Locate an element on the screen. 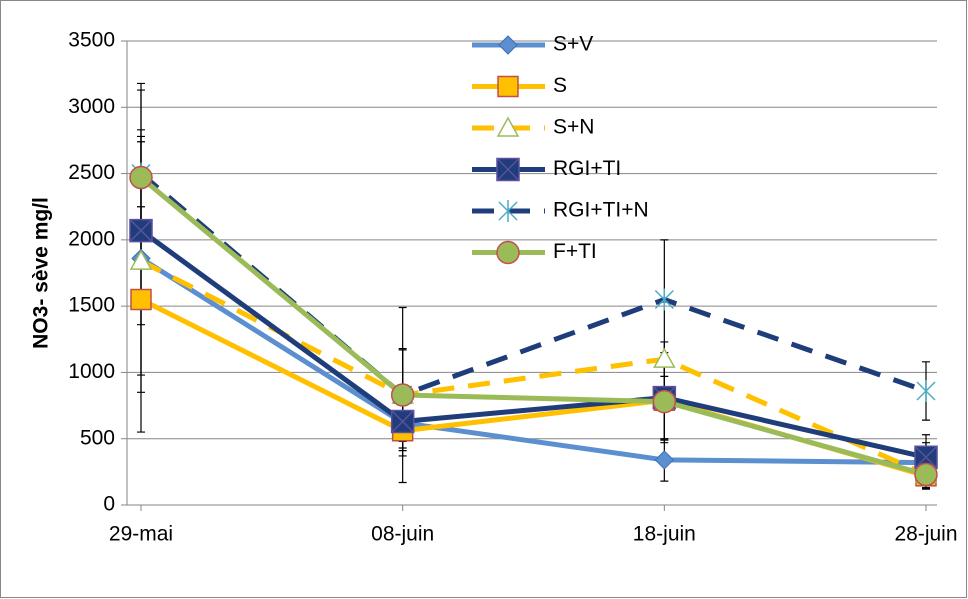  legend-label: S+V is located at coordinates (573, 44).